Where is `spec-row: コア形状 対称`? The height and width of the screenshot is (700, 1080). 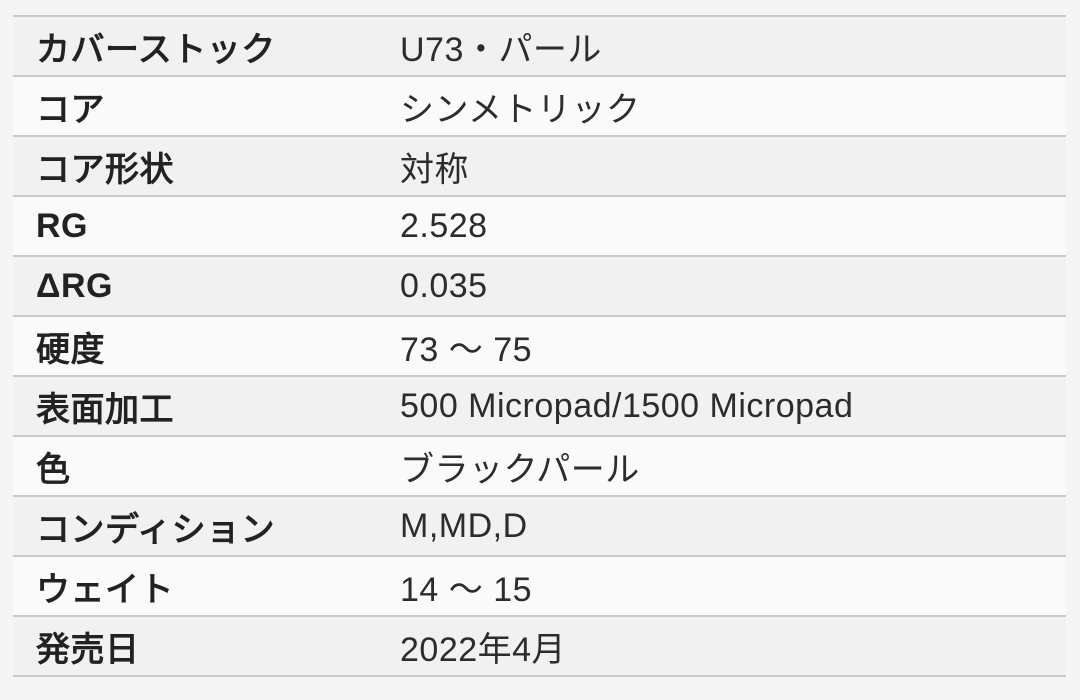 spec-row: コア形状 対称 is located at coordinates (539, 165).